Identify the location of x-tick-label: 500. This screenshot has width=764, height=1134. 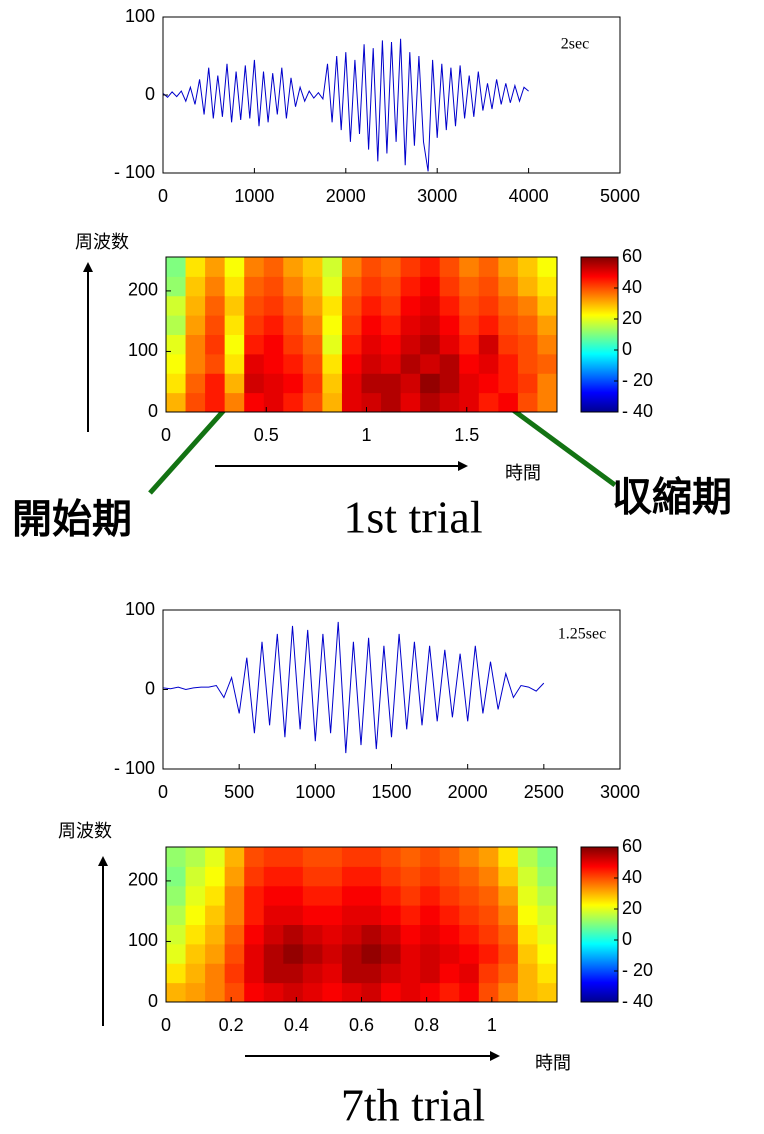
(239, 792).